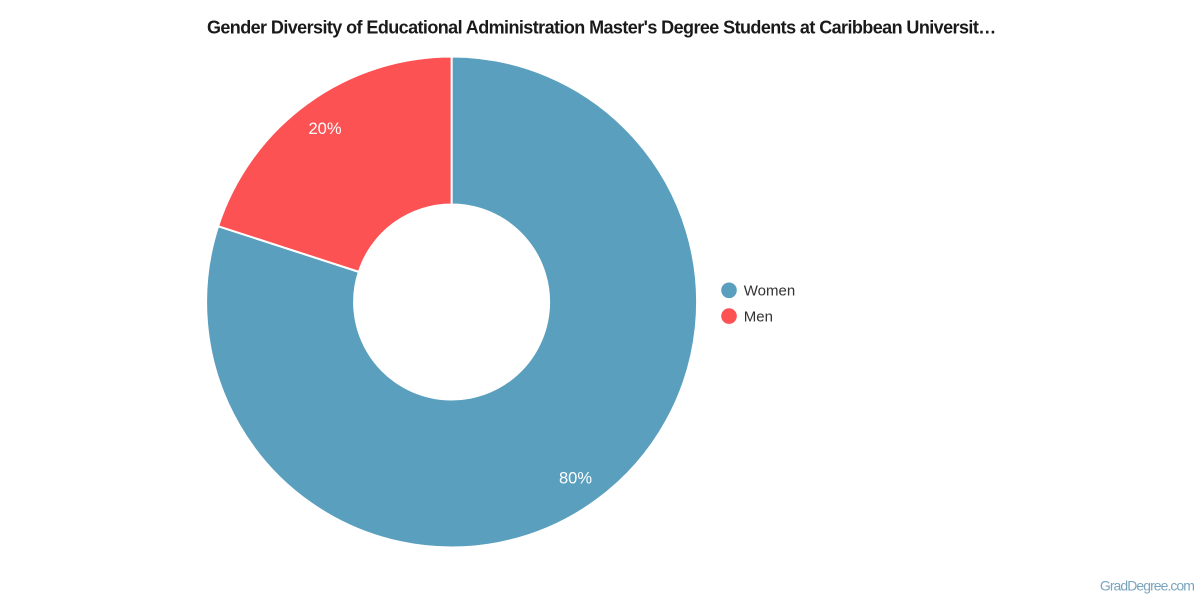 The width and height of the screenshot is (1200, 605). What do you see at coordinates (1147, 586) in the screenshot?
I see `svg-text: GradDegree.com` at bounding box center [1147, 586].